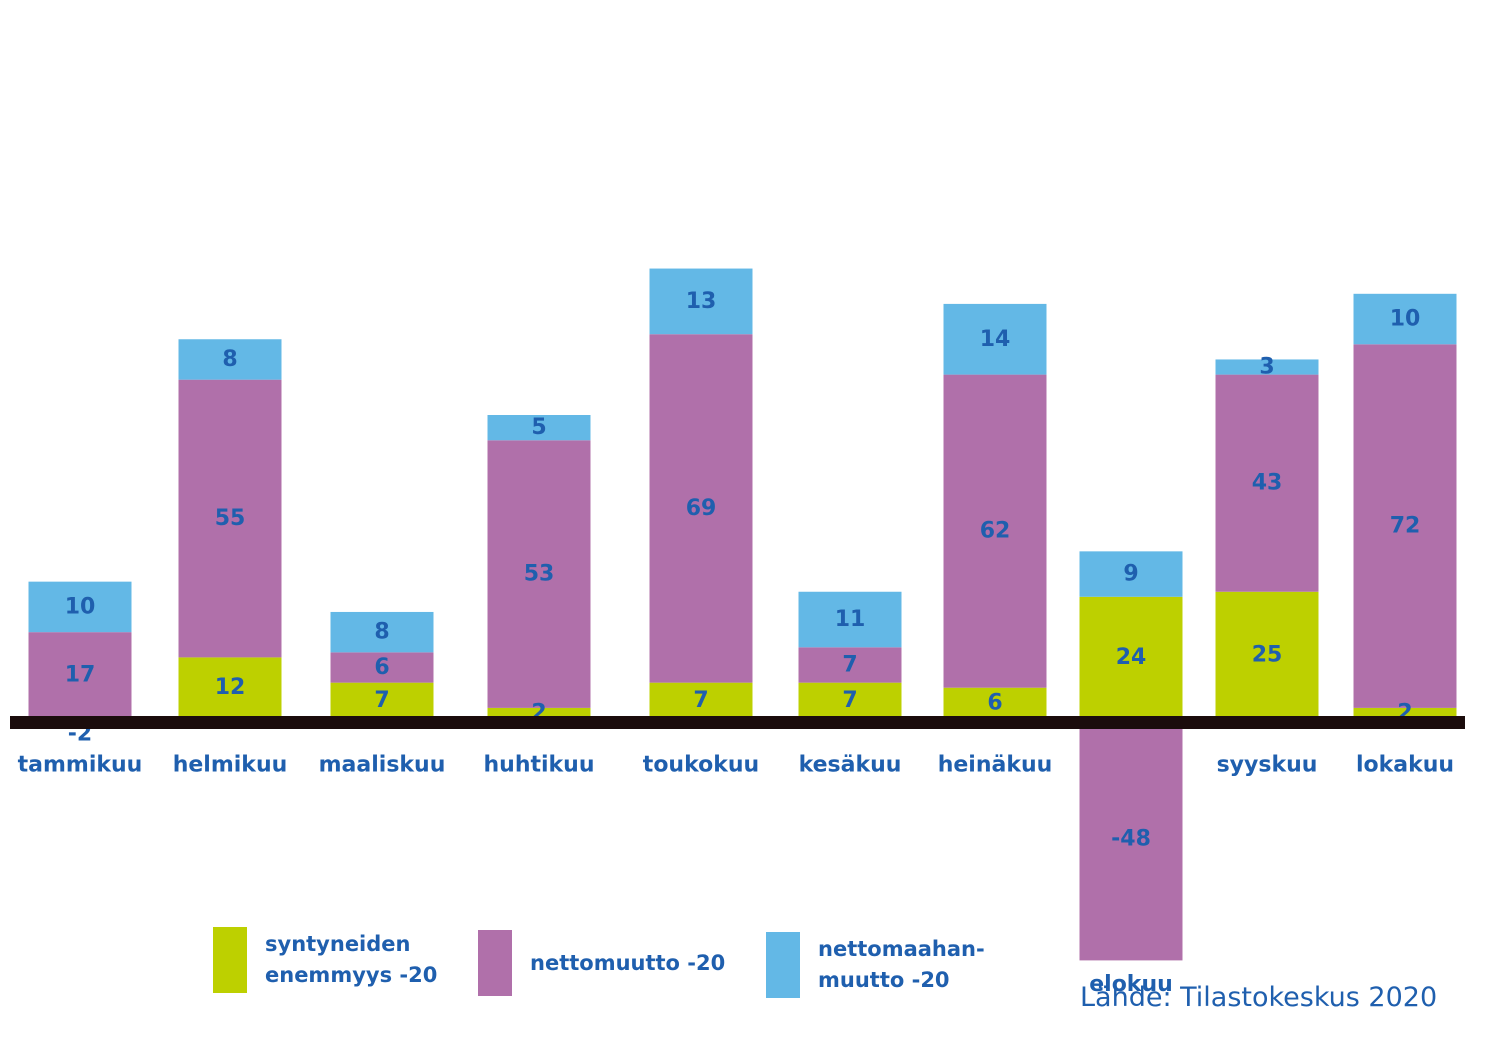  I want to click on value-label: -48, so click(1131, 839).